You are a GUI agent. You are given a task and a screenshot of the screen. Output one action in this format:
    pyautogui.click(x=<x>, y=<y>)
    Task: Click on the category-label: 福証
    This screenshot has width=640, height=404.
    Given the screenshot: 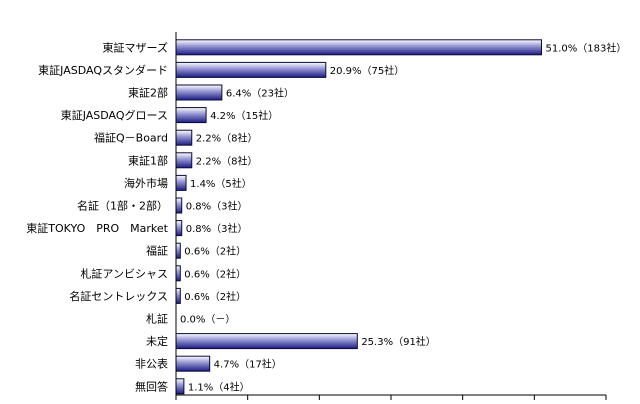 What is the action you would take?
    pyautogui.click(x=157, y=251)
    